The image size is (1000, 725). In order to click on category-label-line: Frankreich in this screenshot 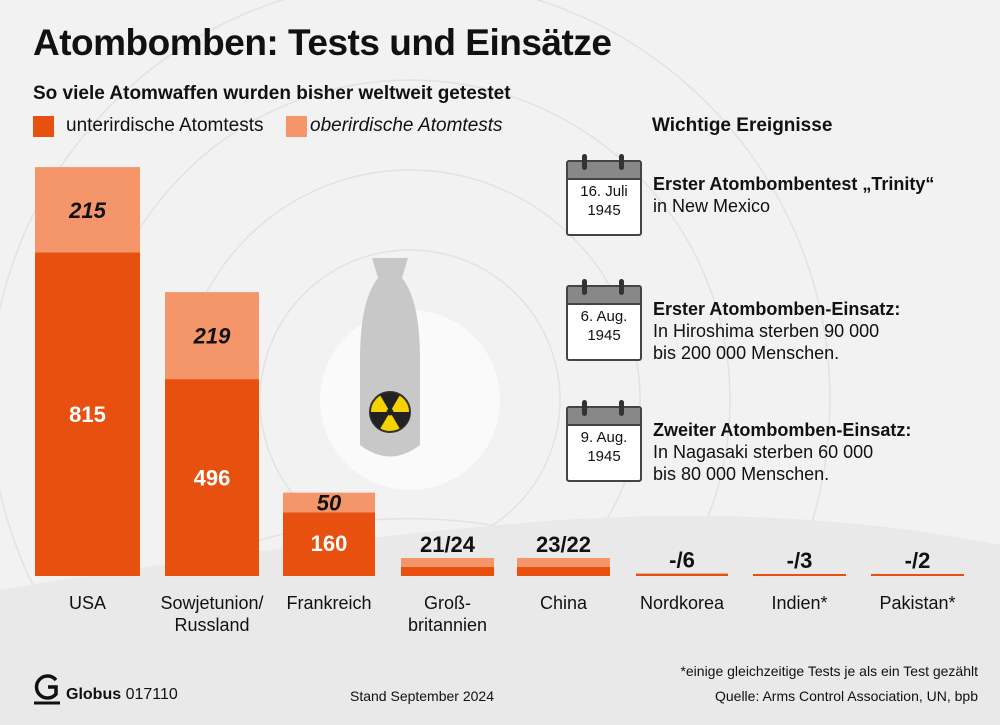, I will do `click(329, 603)`.